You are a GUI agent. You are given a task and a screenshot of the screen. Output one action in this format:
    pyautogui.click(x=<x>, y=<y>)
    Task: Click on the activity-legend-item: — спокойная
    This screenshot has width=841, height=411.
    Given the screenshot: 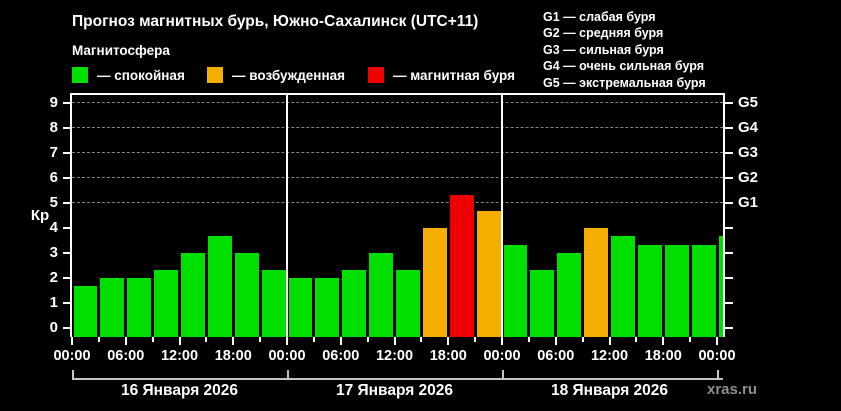 What is the action you would take?
    pyautogui.click(x=128, y=75)
    